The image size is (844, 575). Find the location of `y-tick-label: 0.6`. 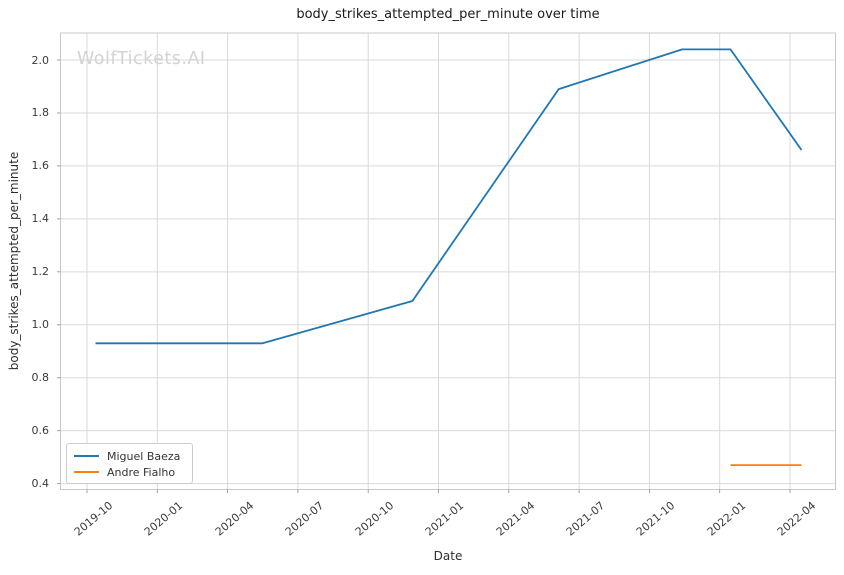

y-tick-label: 0.6 is located at coordinates (40, 431).